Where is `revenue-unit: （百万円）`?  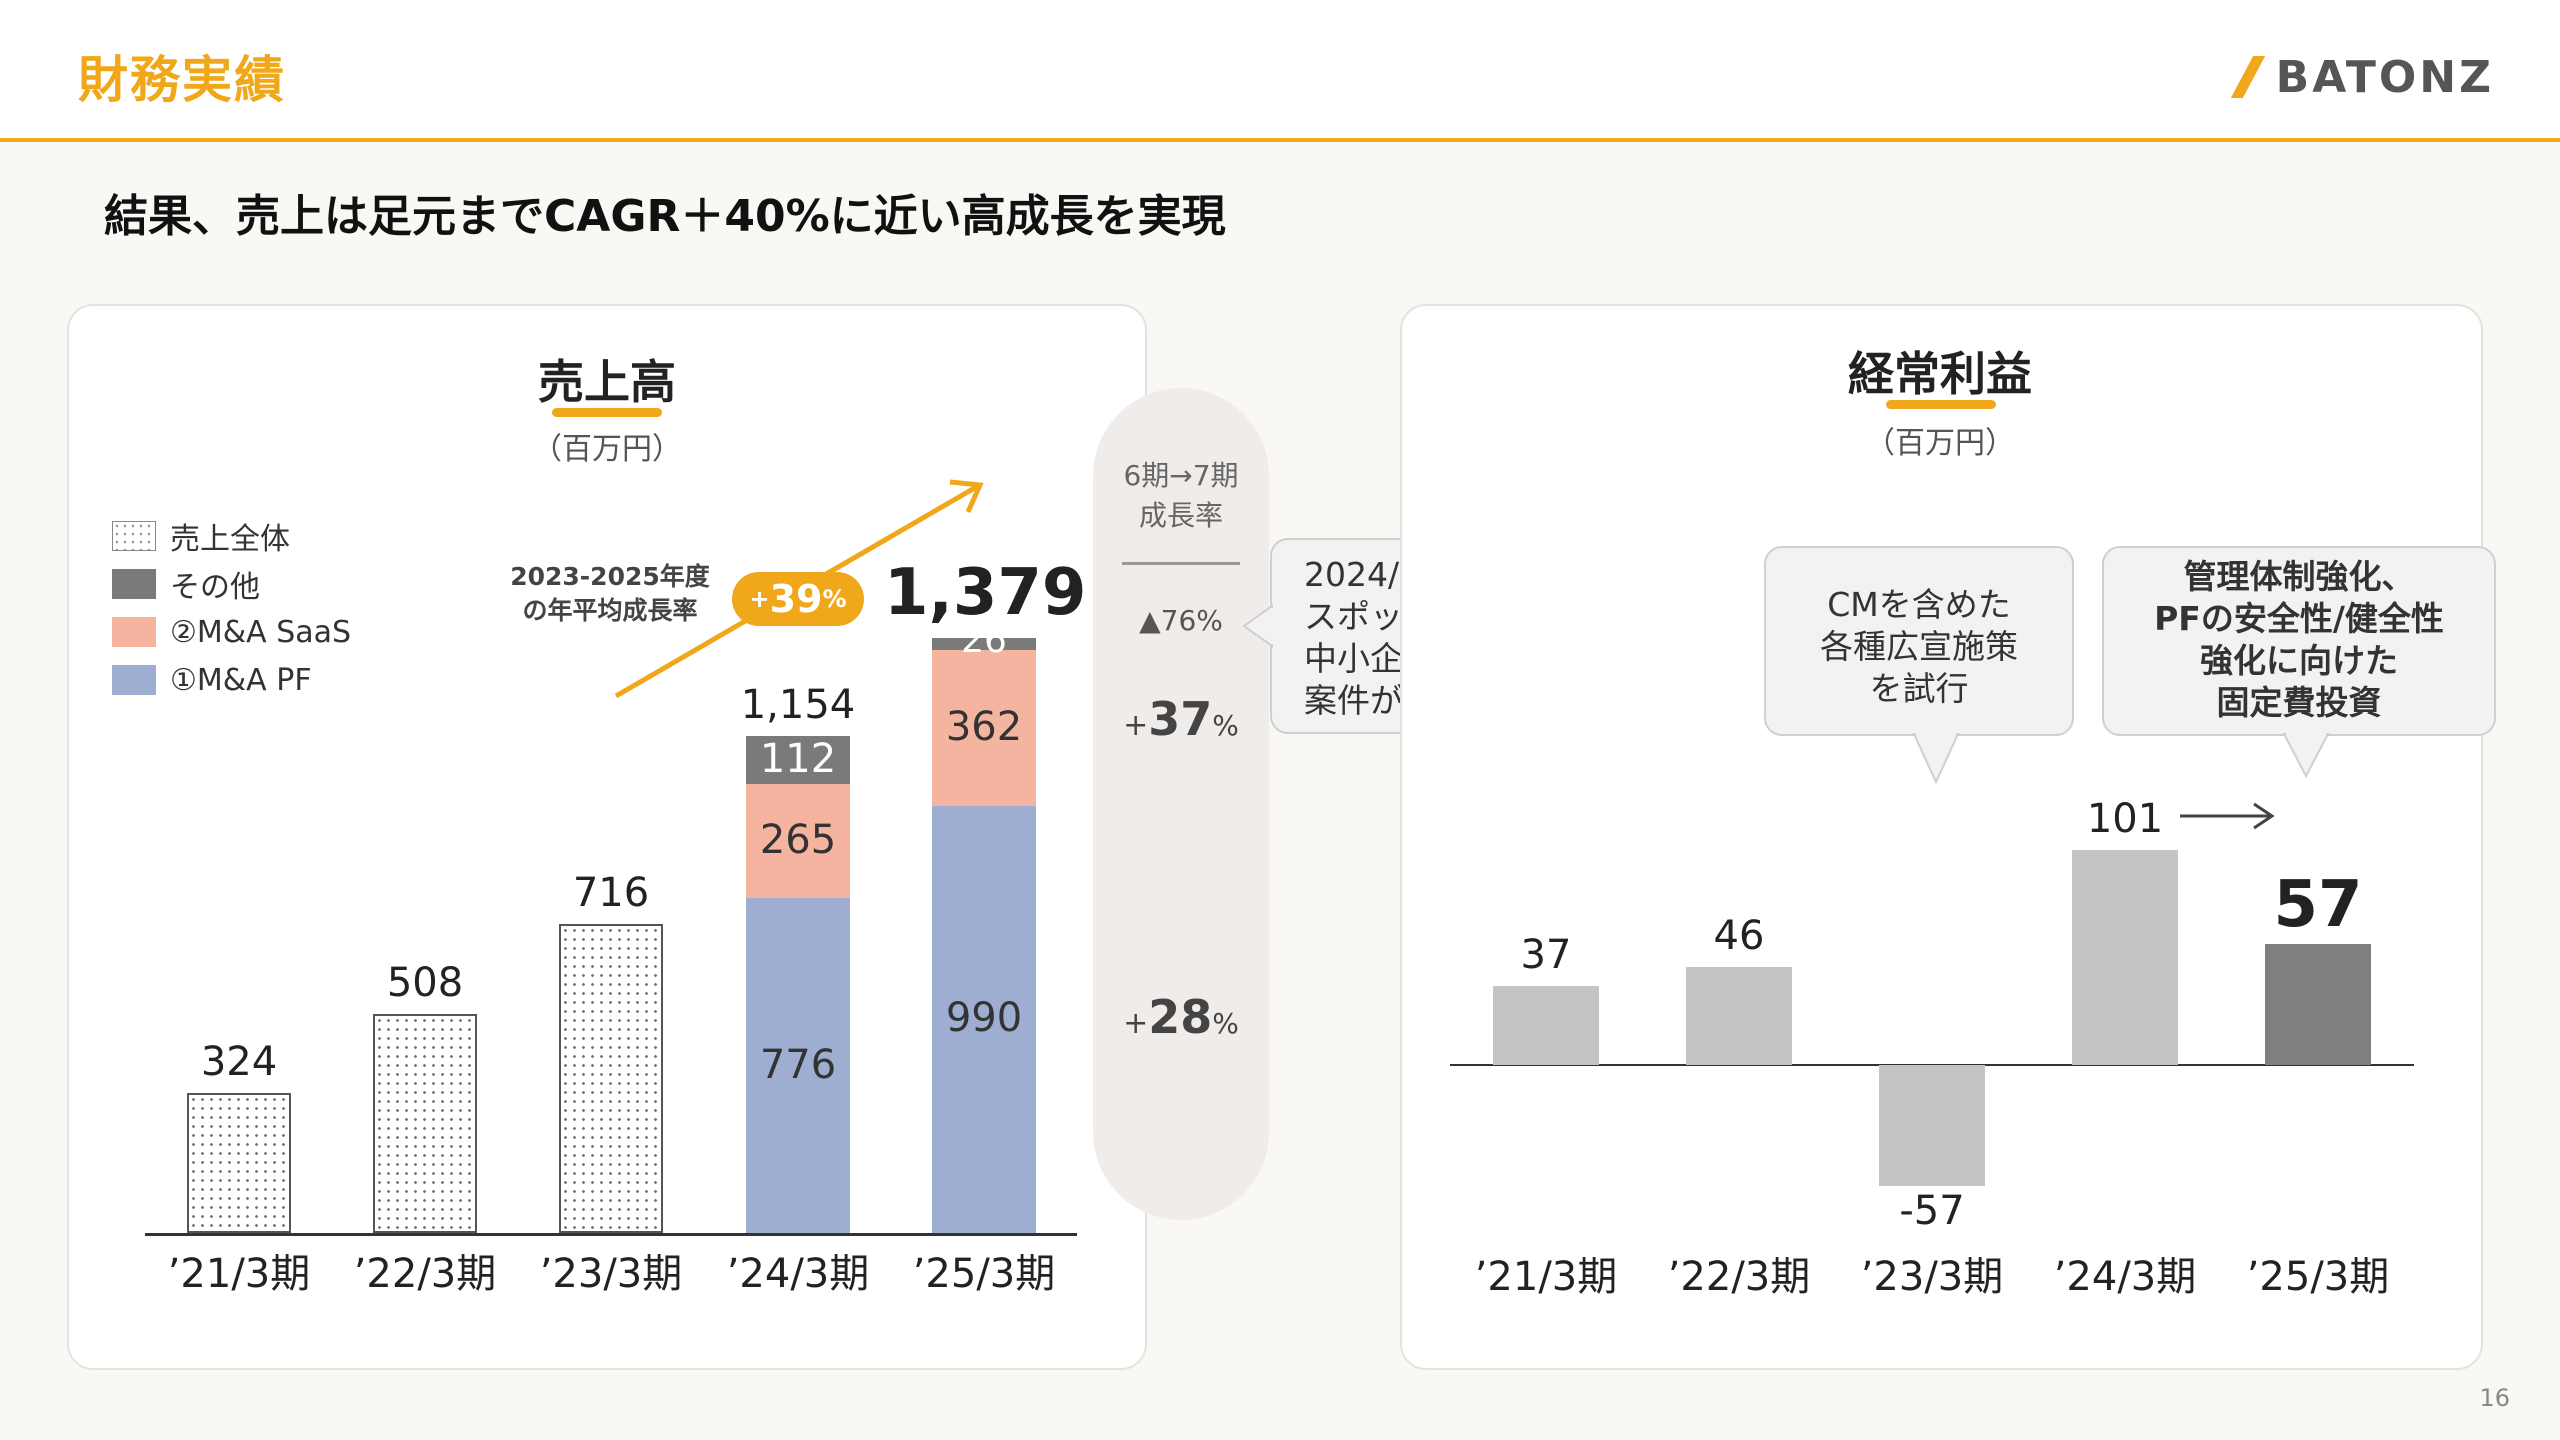 revenue-unit: （百万円） is located at coordinates (607, 449).